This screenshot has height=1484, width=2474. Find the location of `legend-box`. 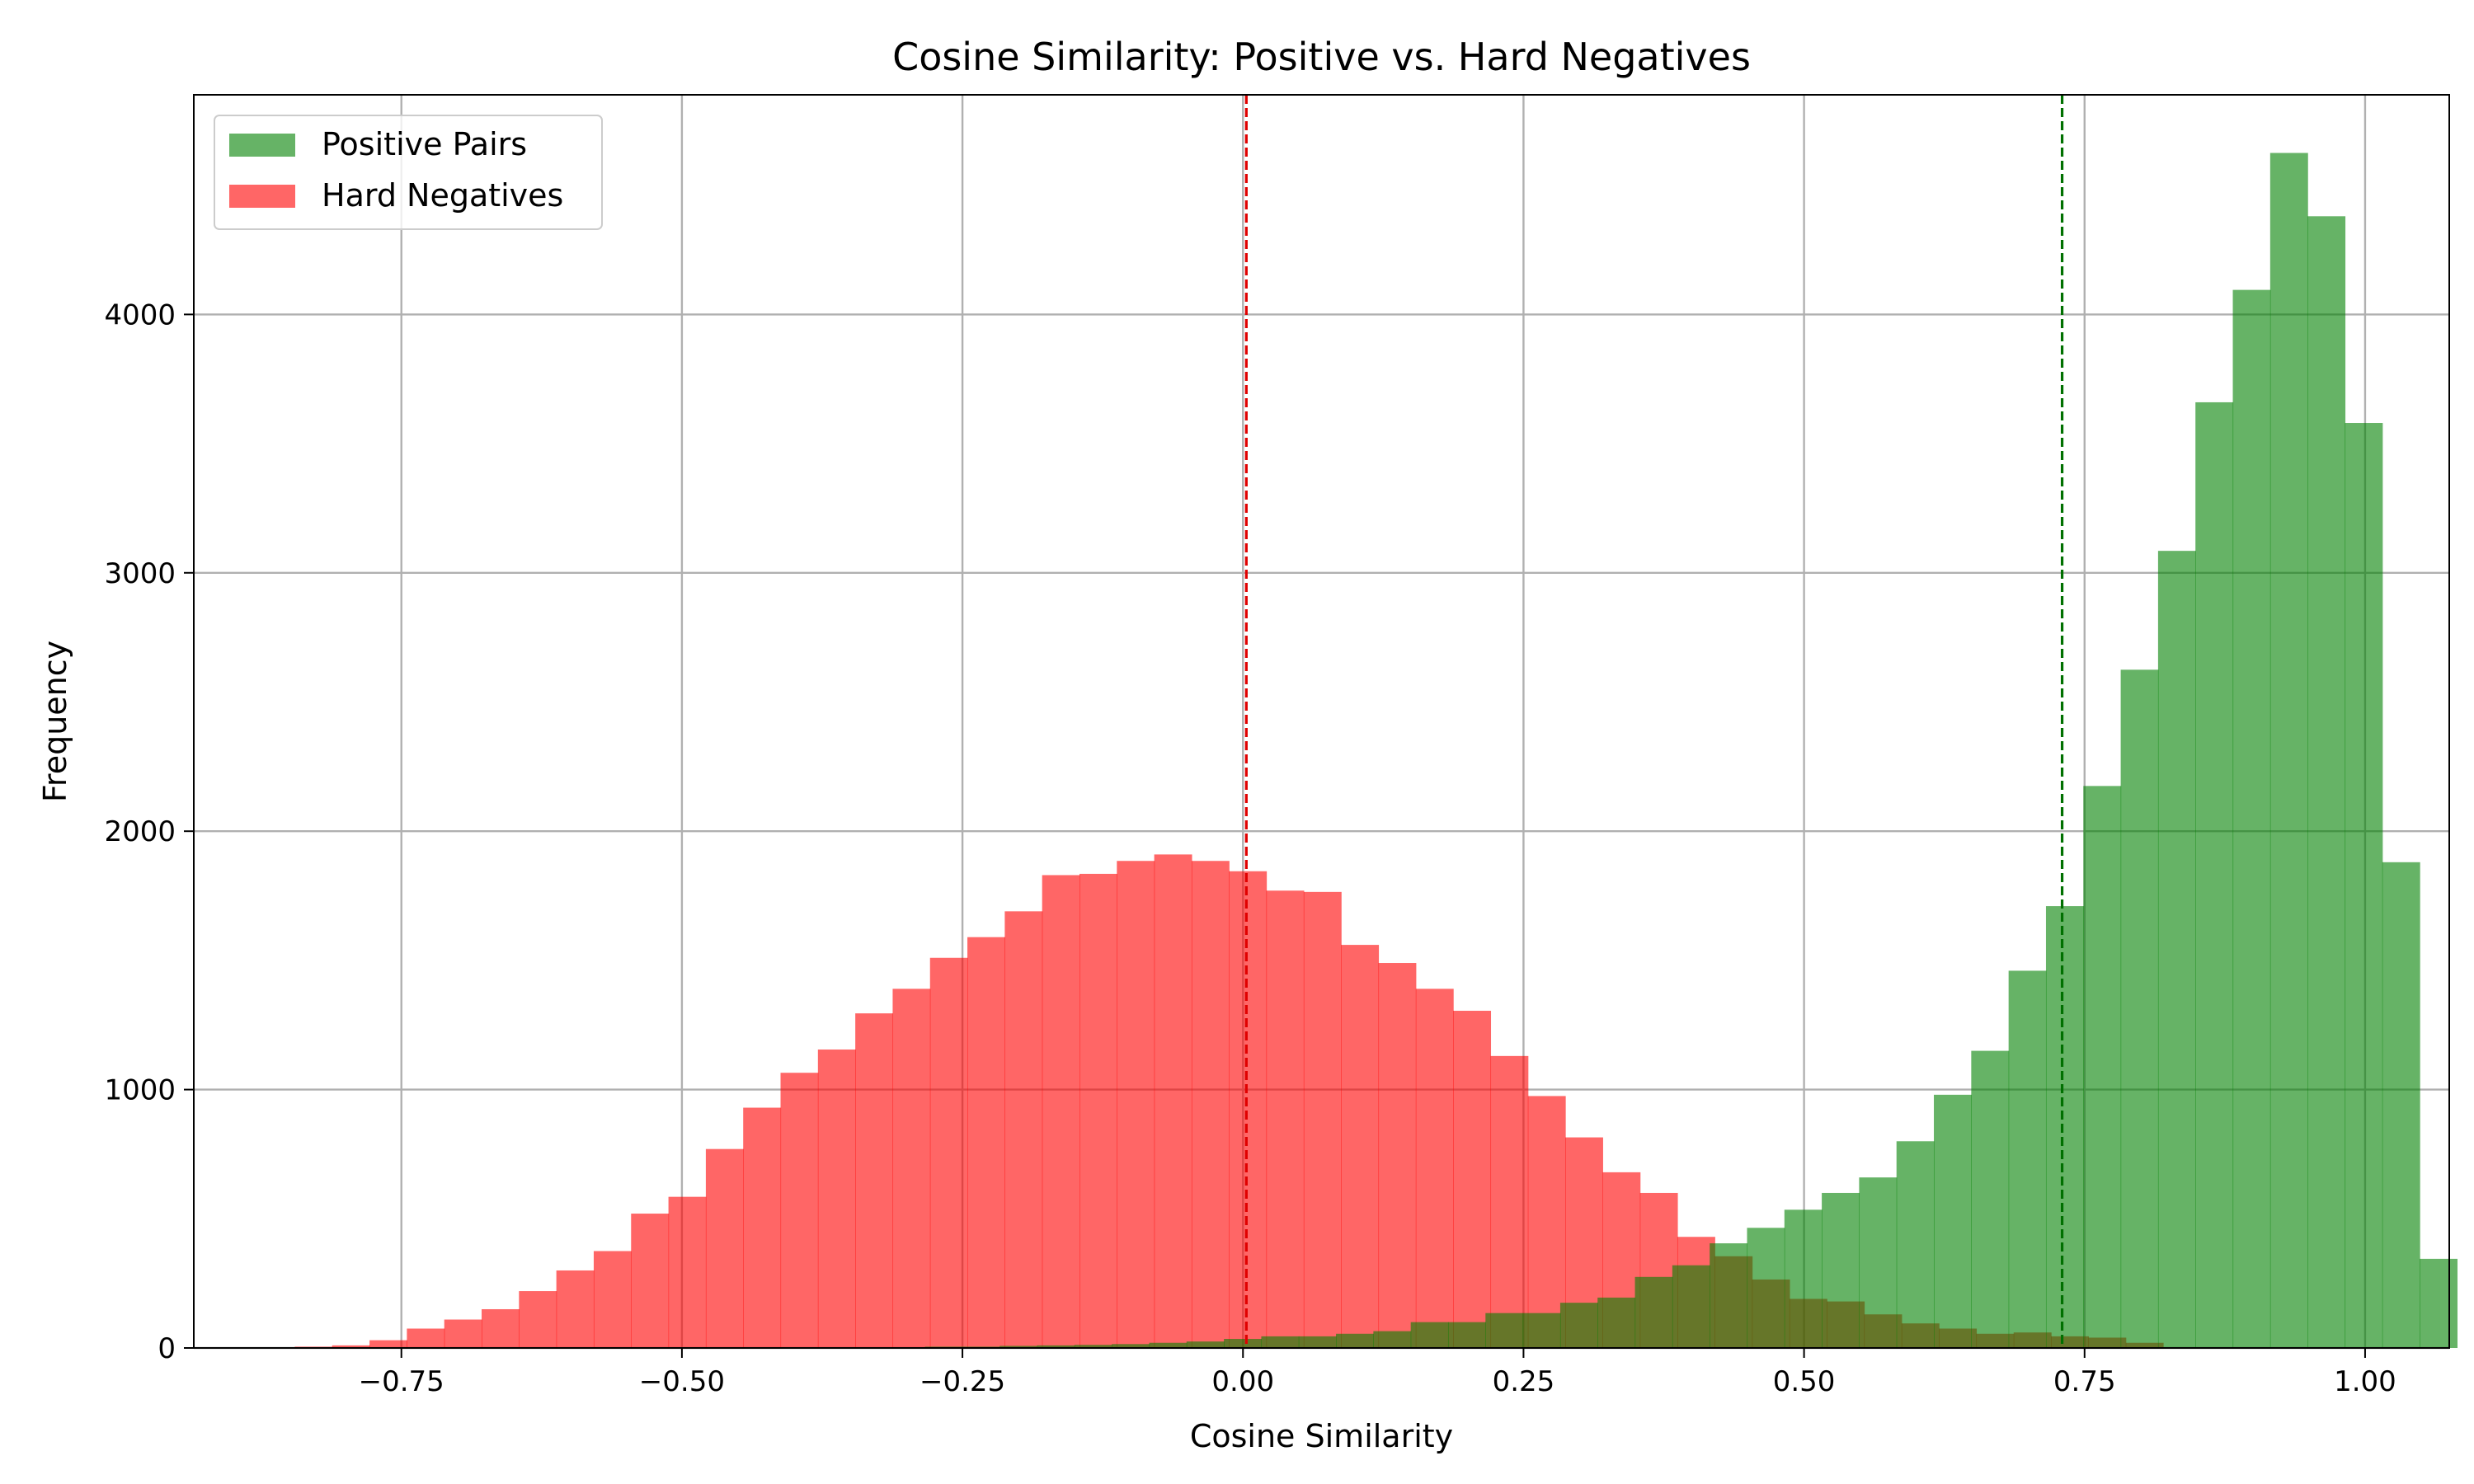

legend-box is located at coordinates (408, 172).